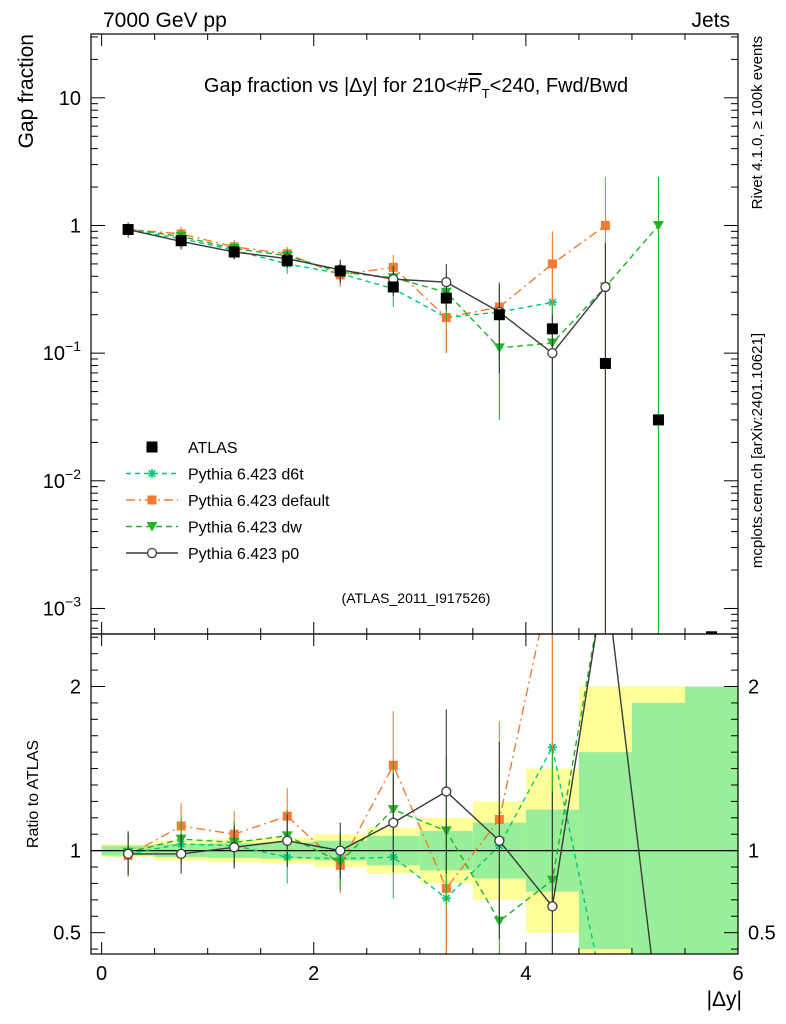  Describe the element at coordinates (165, 20) in the screenshot. I see `header-left: 7000 GeV pp` at that location.